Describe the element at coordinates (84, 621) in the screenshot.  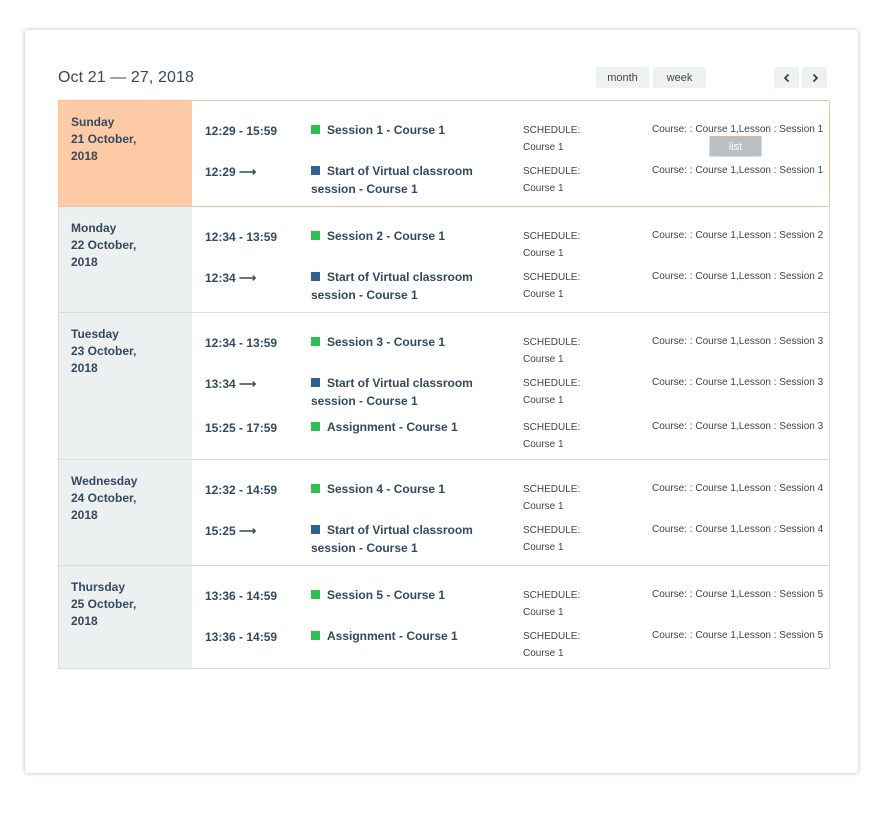
I see `day-year: 2018` at that location.